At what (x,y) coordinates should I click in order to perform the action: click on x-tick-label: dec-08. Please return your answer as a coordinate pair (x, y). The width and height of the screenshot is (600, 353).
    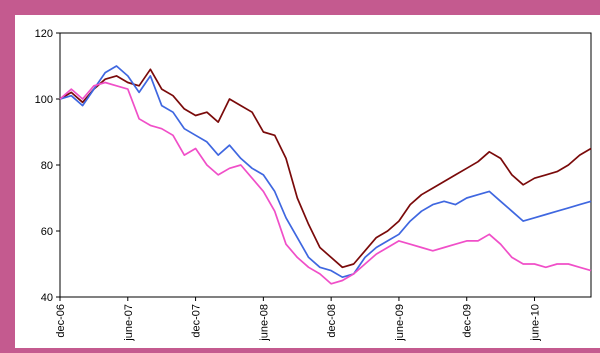
    Looking at the image, I should click on (332, 321).